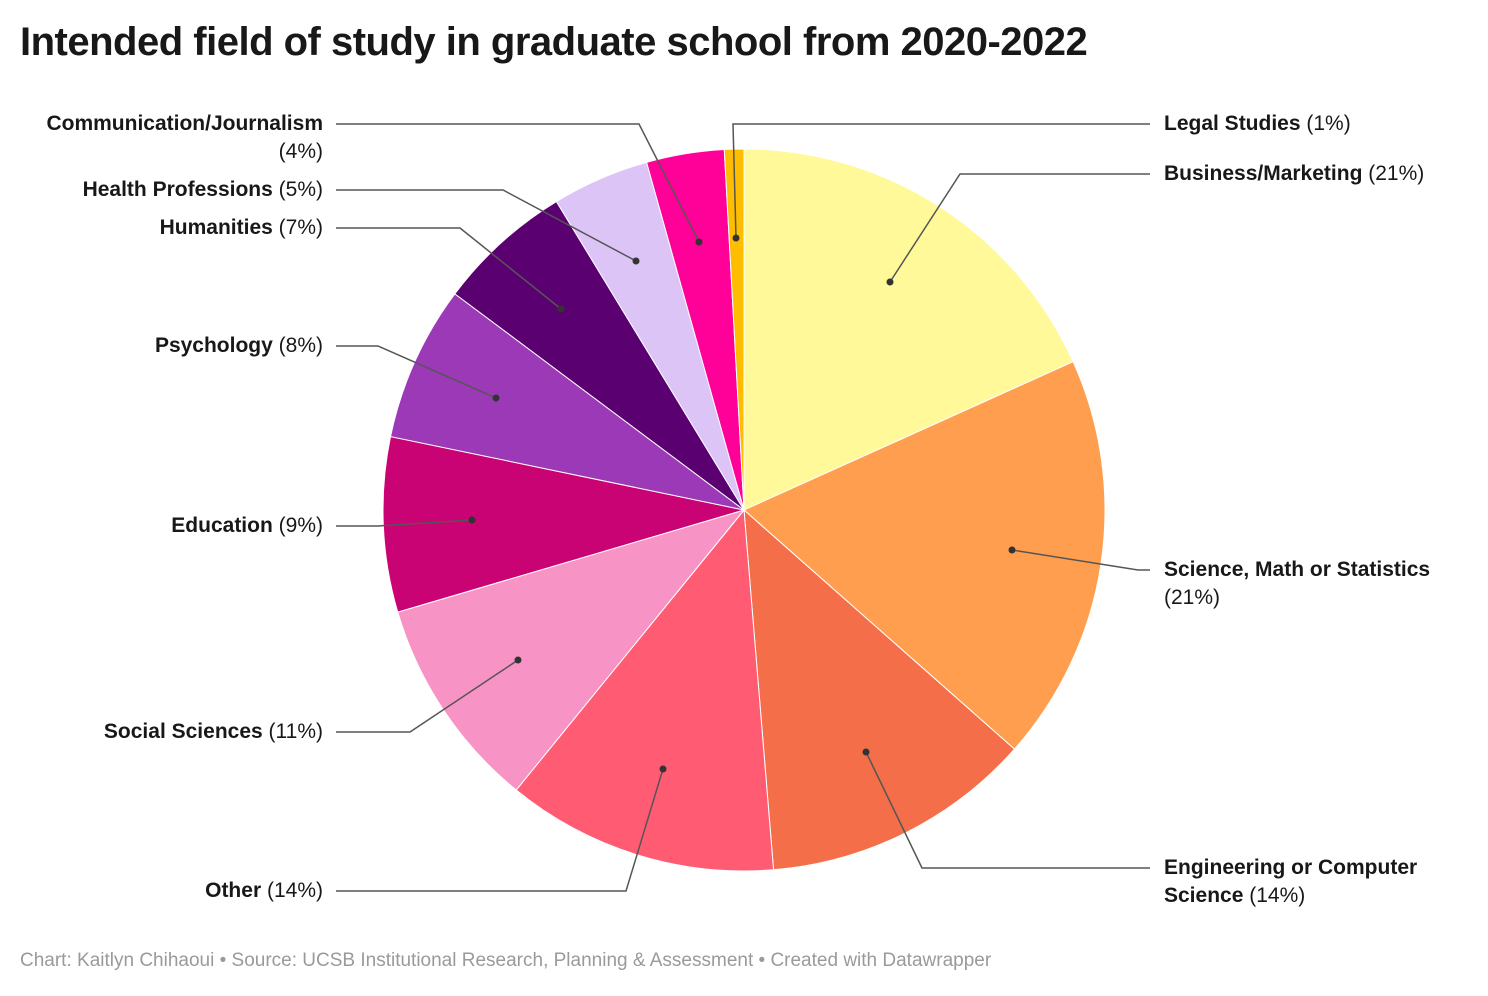  Describe the element at coordinates (184, 123) in the screenshot. I see `slice-name: Communication/Journalism` at that location.